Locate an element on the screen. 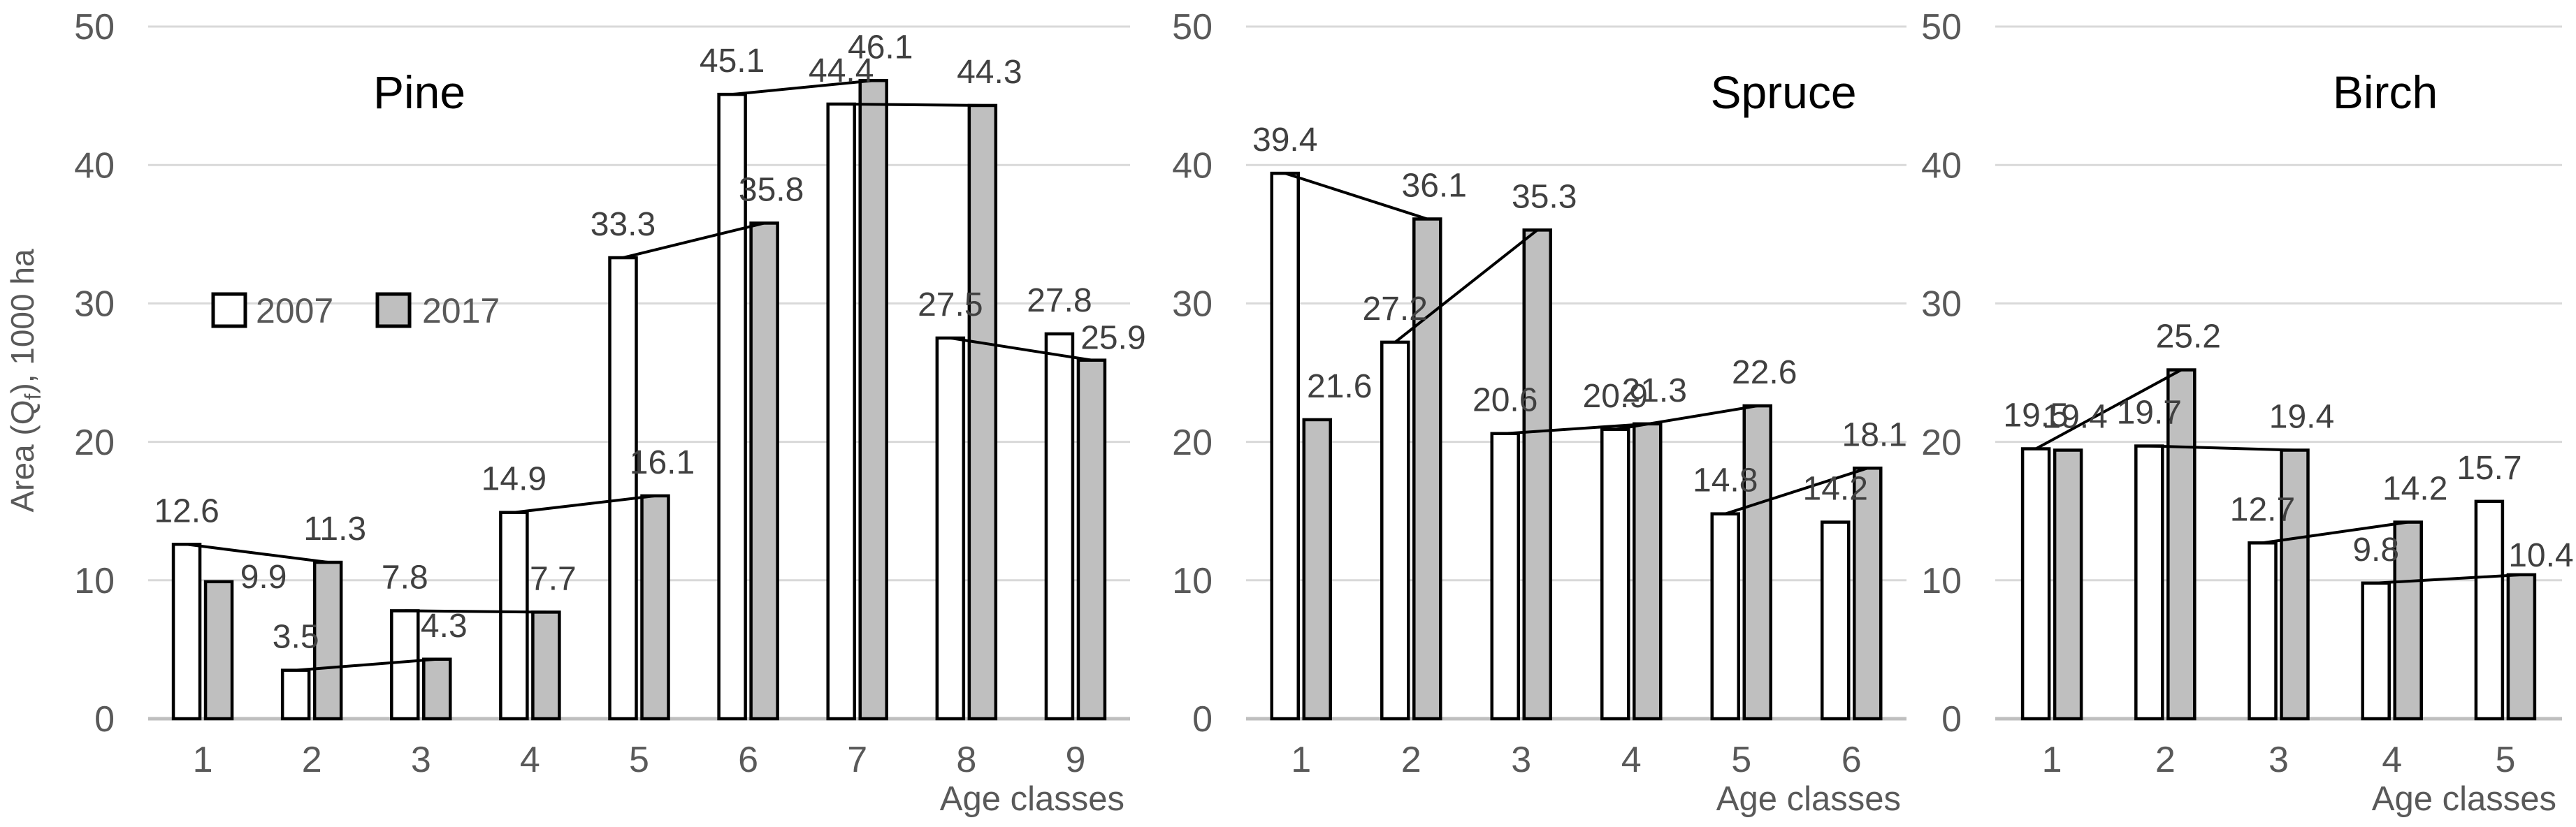 The image size is (2576, 827). data-label-2017: 35.8 is located at coordinates (771, 189).